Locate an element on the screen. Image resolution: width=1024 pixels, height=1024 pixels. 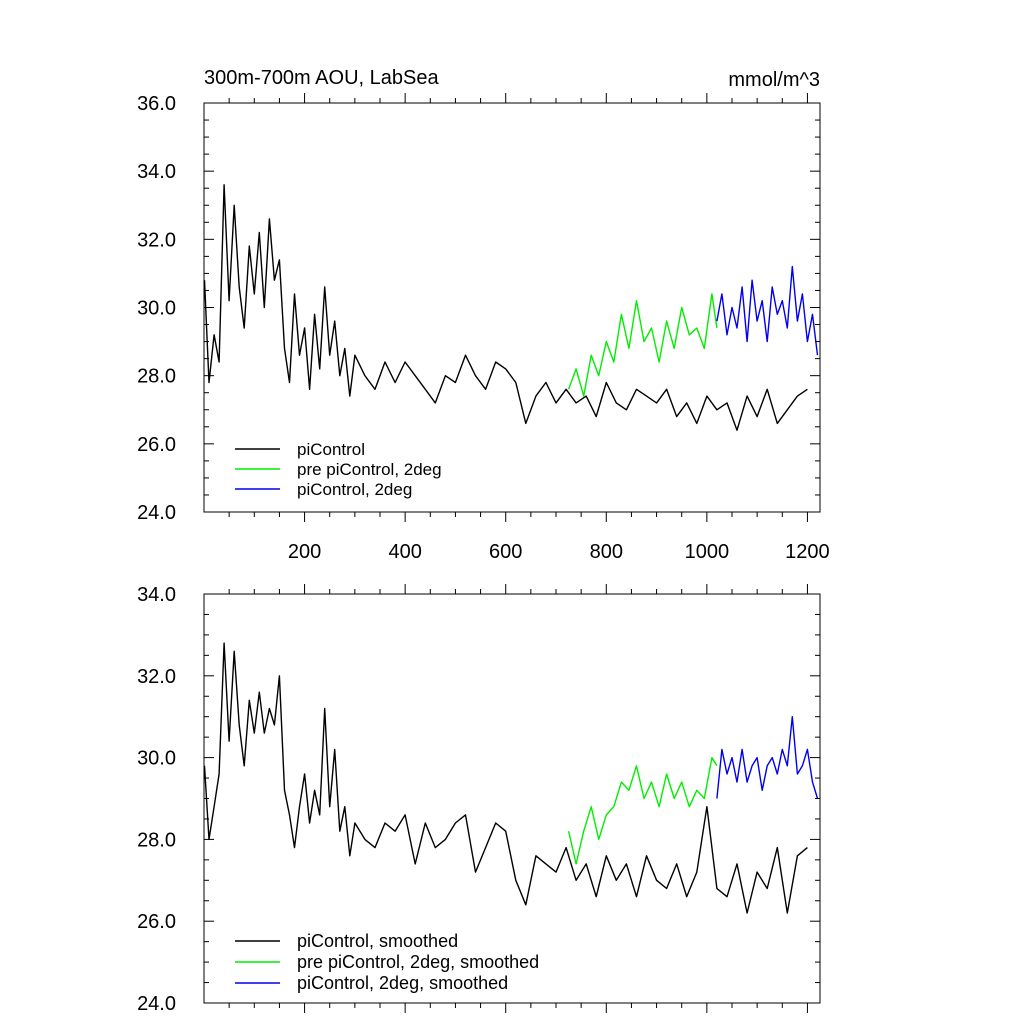
legend-label: pre piControl, 2deg is located at coordinates (369, 469).